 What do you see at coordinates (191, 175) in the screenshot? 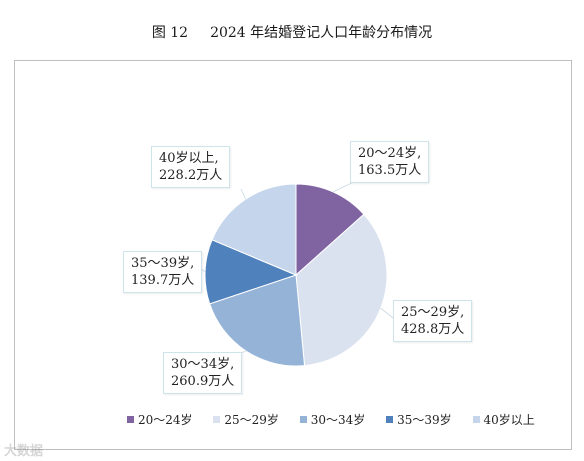
I see `callout-value: 228.2万人` at bounding box center [191, 175].